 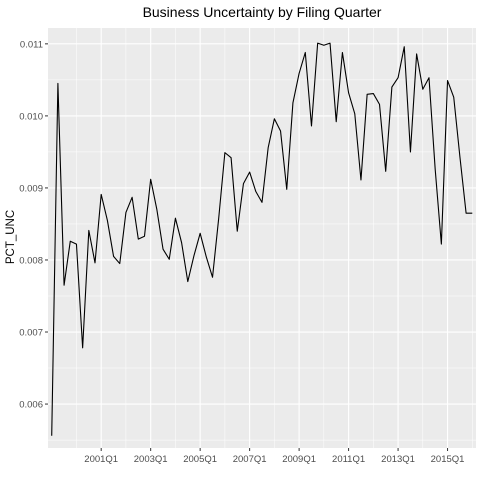 I want to click on x-tick-label: 2009Q1, so click(x=299, y=459).